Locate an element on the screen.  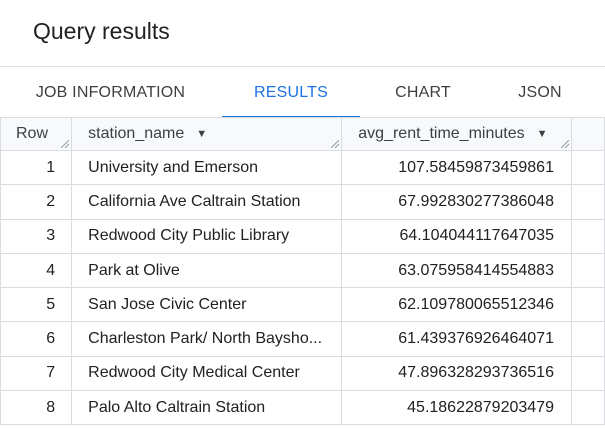
column-header-row: Row is located at coordinates (36, 134).